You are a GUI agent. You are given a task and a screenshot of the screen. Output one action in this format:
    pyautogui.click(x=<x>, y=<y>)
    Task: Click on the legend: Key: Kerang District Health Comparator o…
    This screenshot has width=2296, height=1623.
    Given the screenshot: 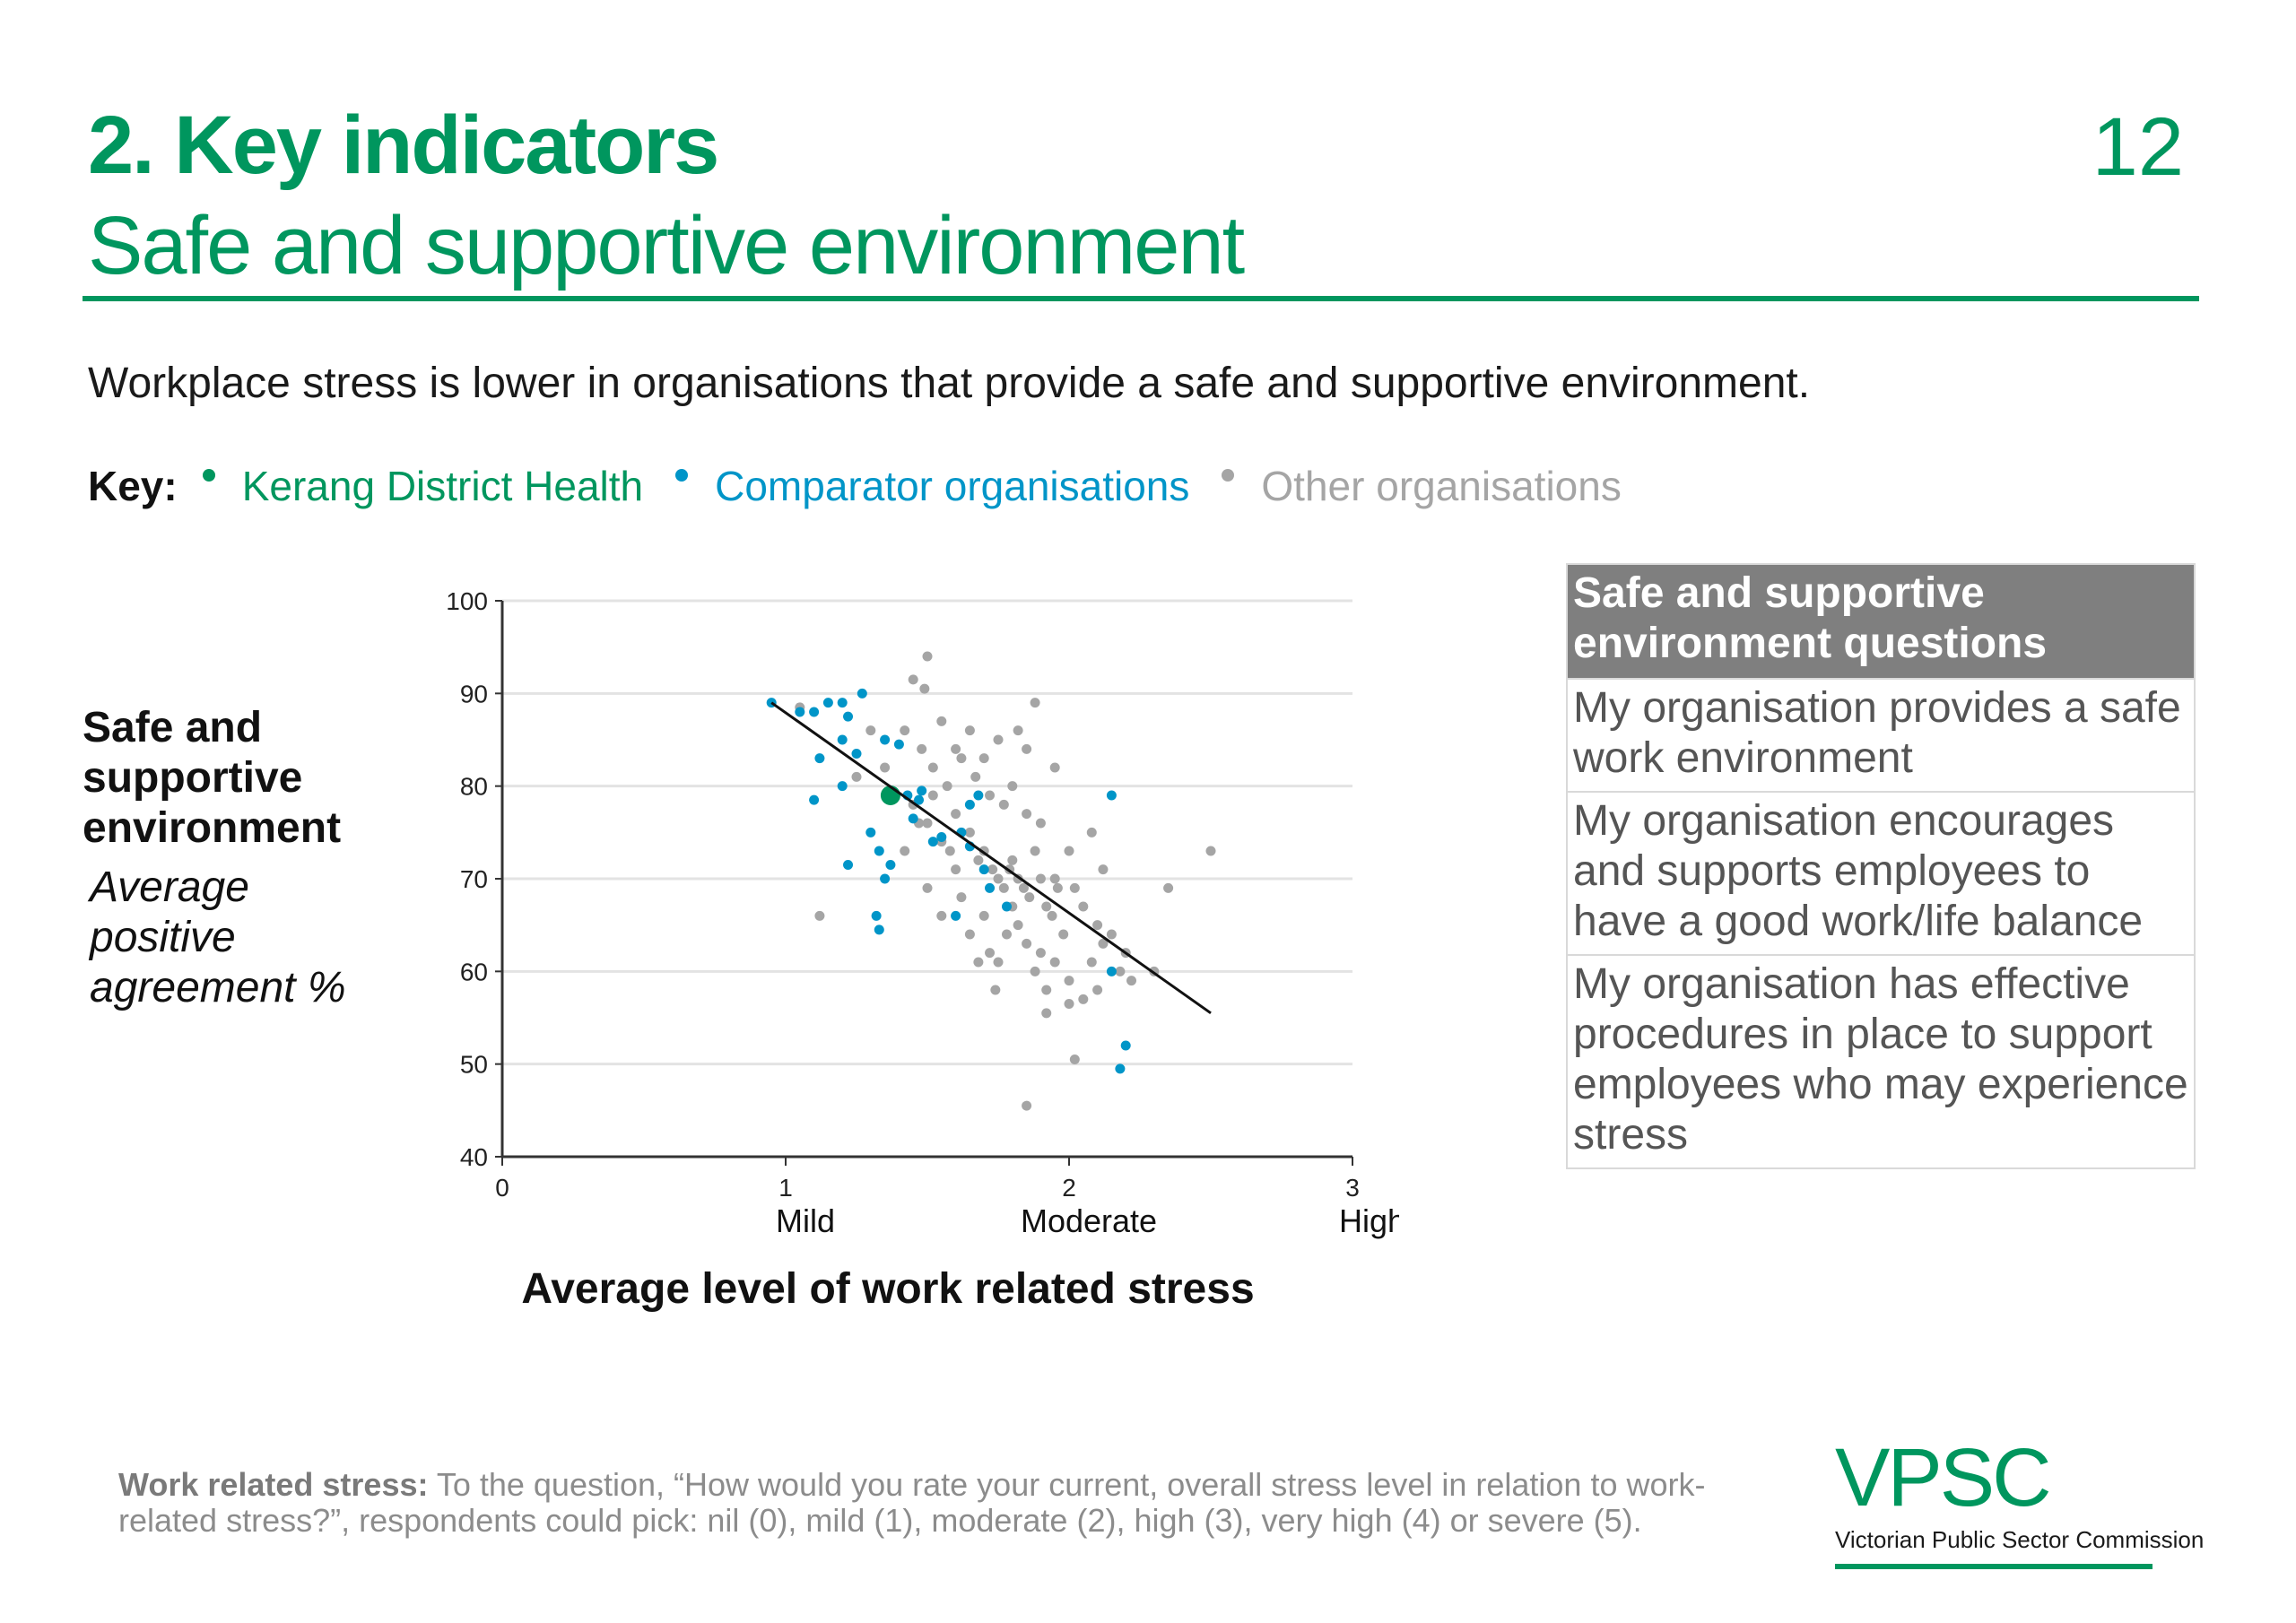 What is the action you would take?
    pyautogui.click(x=871, y=486)
    